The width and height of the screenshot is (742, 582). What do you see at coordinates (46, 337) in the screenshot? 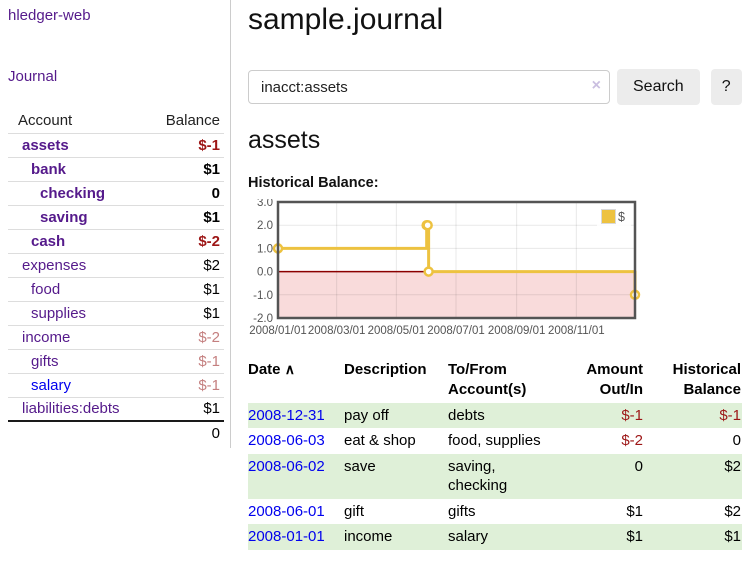
I see `account-link: income` at bounding box center [46, 337].